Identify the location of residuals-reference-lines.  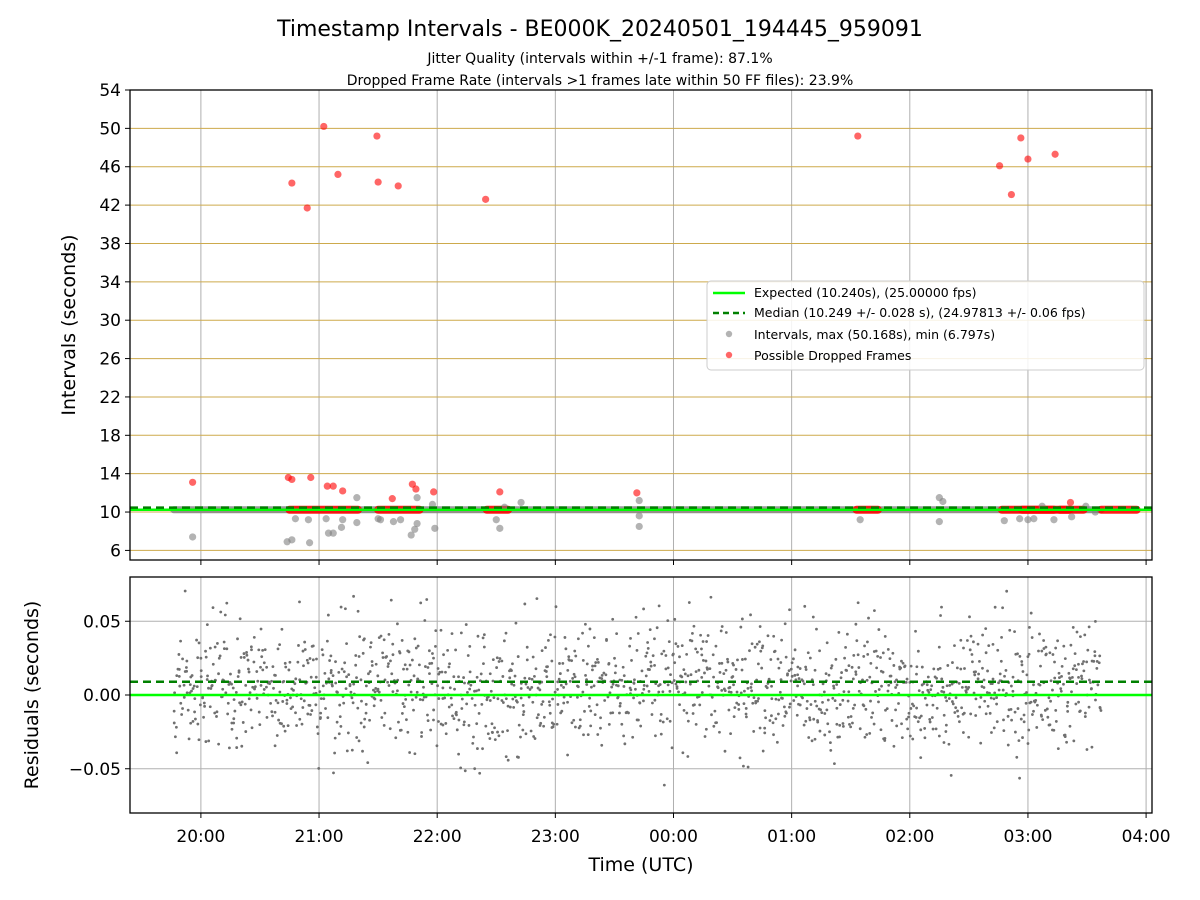
(641, 688).